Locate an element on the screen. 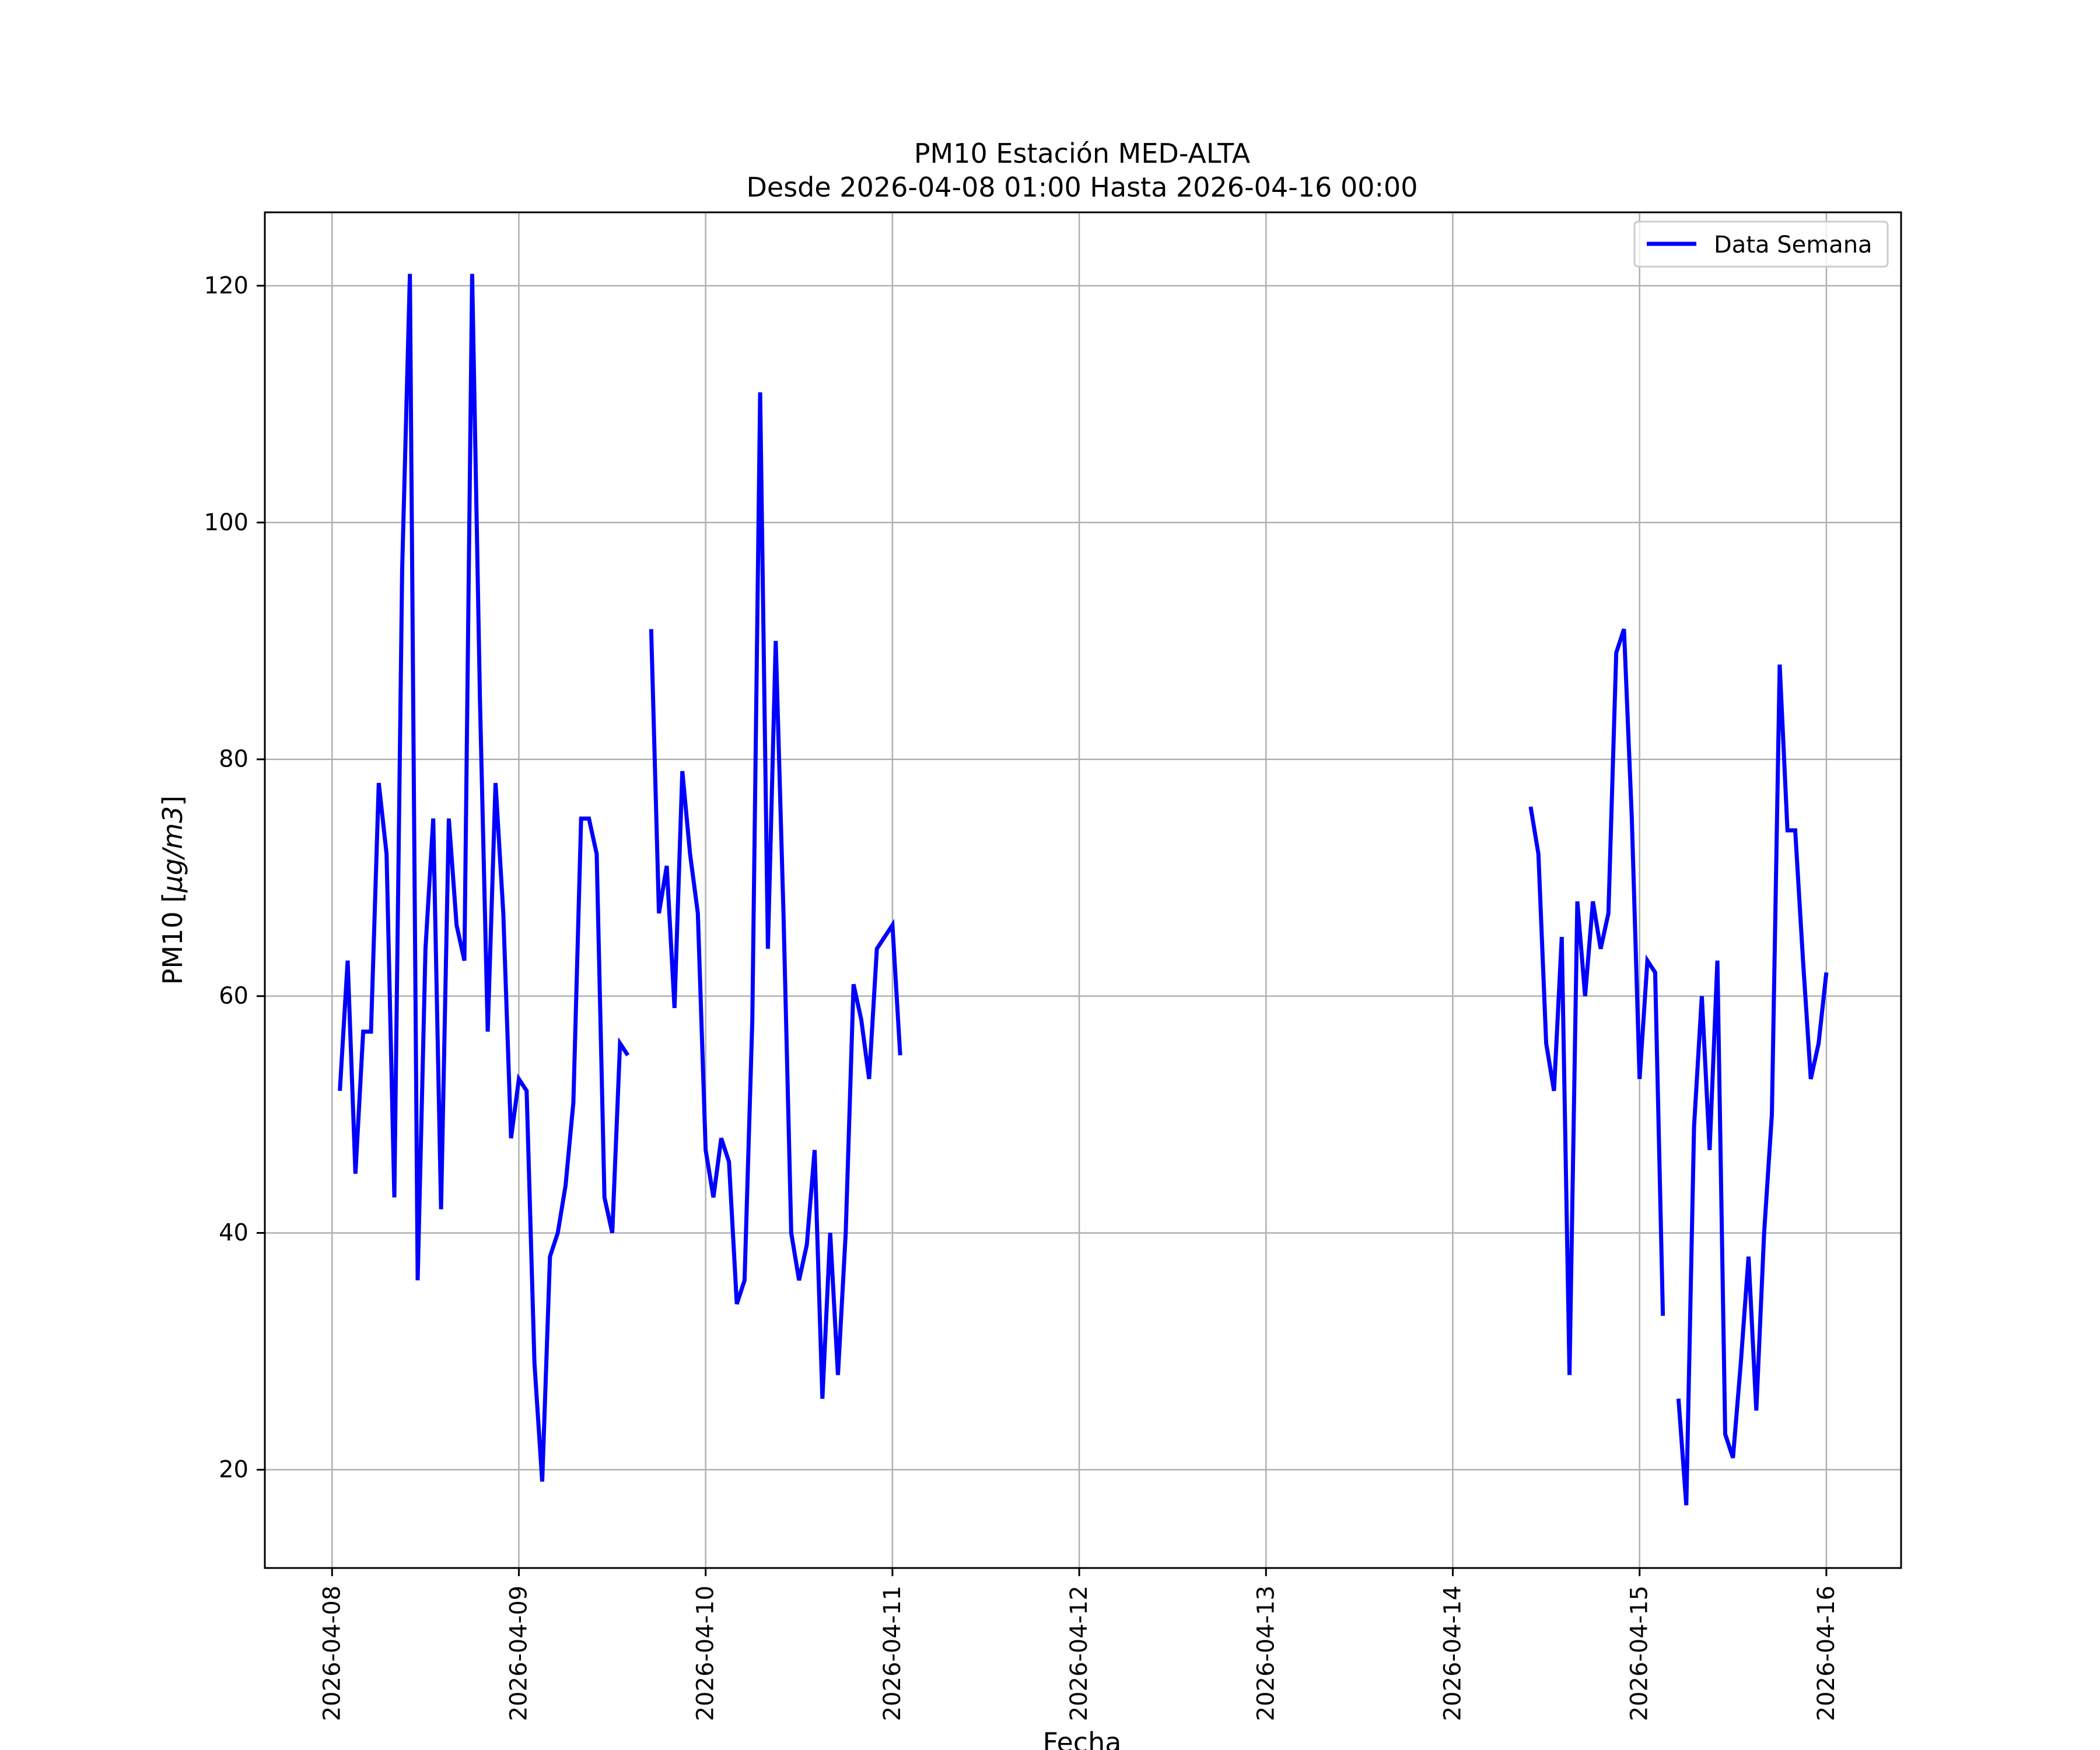  legend-box is located at coordinates (1761, 244).